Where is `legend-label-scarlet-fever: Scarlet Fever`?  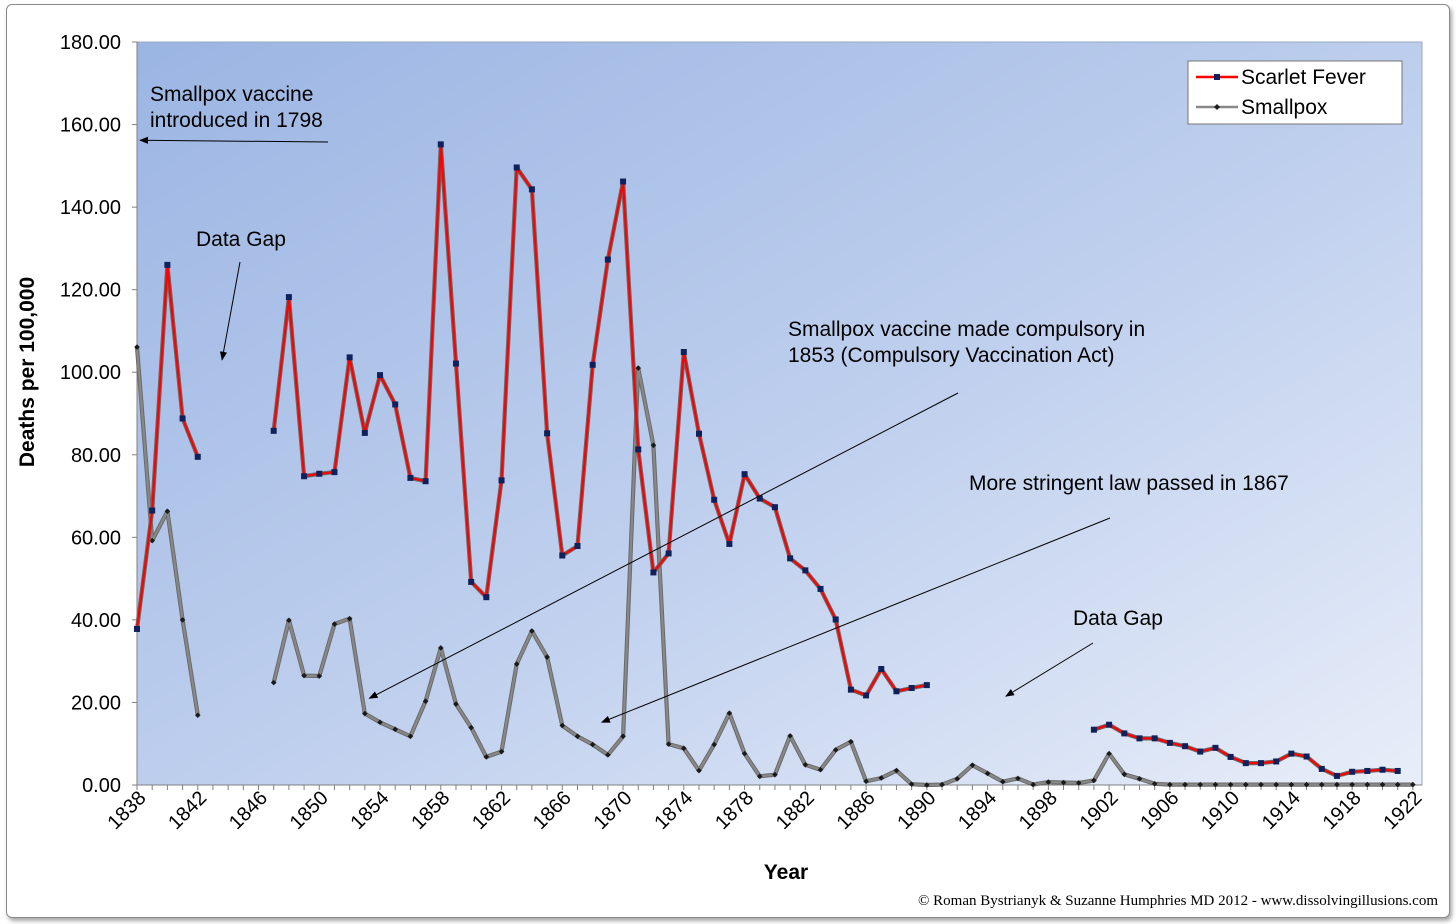
legend-label-scarlet-fever: Scarlet Fever is located at coordinates (1303, 77).